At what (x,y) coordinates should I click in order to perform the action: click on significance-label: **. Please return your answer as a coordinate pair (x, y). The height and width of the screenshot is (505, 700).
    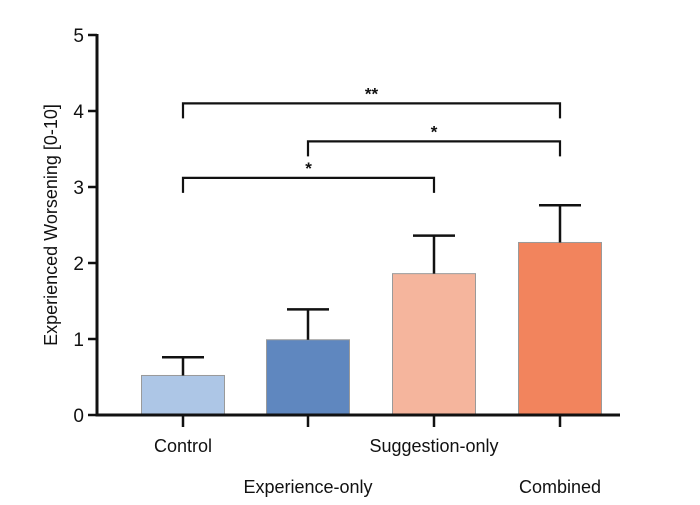
    Looking at the image, I should click on (372, 93).